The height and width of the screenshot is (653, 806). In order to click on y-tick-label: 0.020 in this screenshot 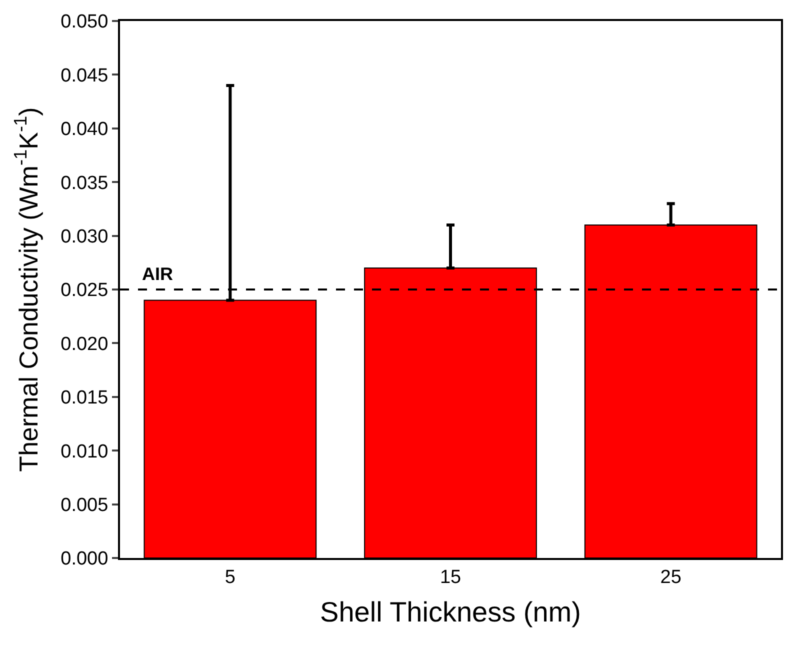, I will do `click(84, 344)`.